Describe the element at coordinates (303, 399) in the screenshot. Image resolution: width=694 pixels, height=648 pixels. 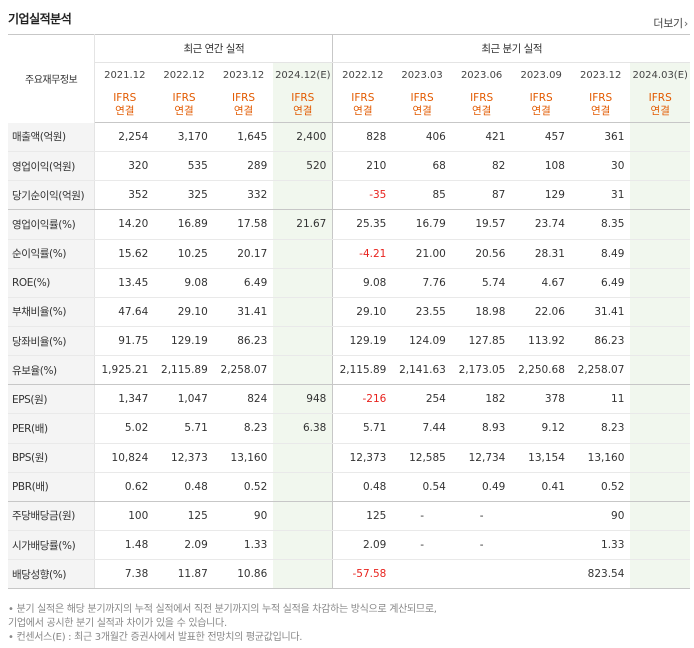
I see `table-cell: 948` at that location.